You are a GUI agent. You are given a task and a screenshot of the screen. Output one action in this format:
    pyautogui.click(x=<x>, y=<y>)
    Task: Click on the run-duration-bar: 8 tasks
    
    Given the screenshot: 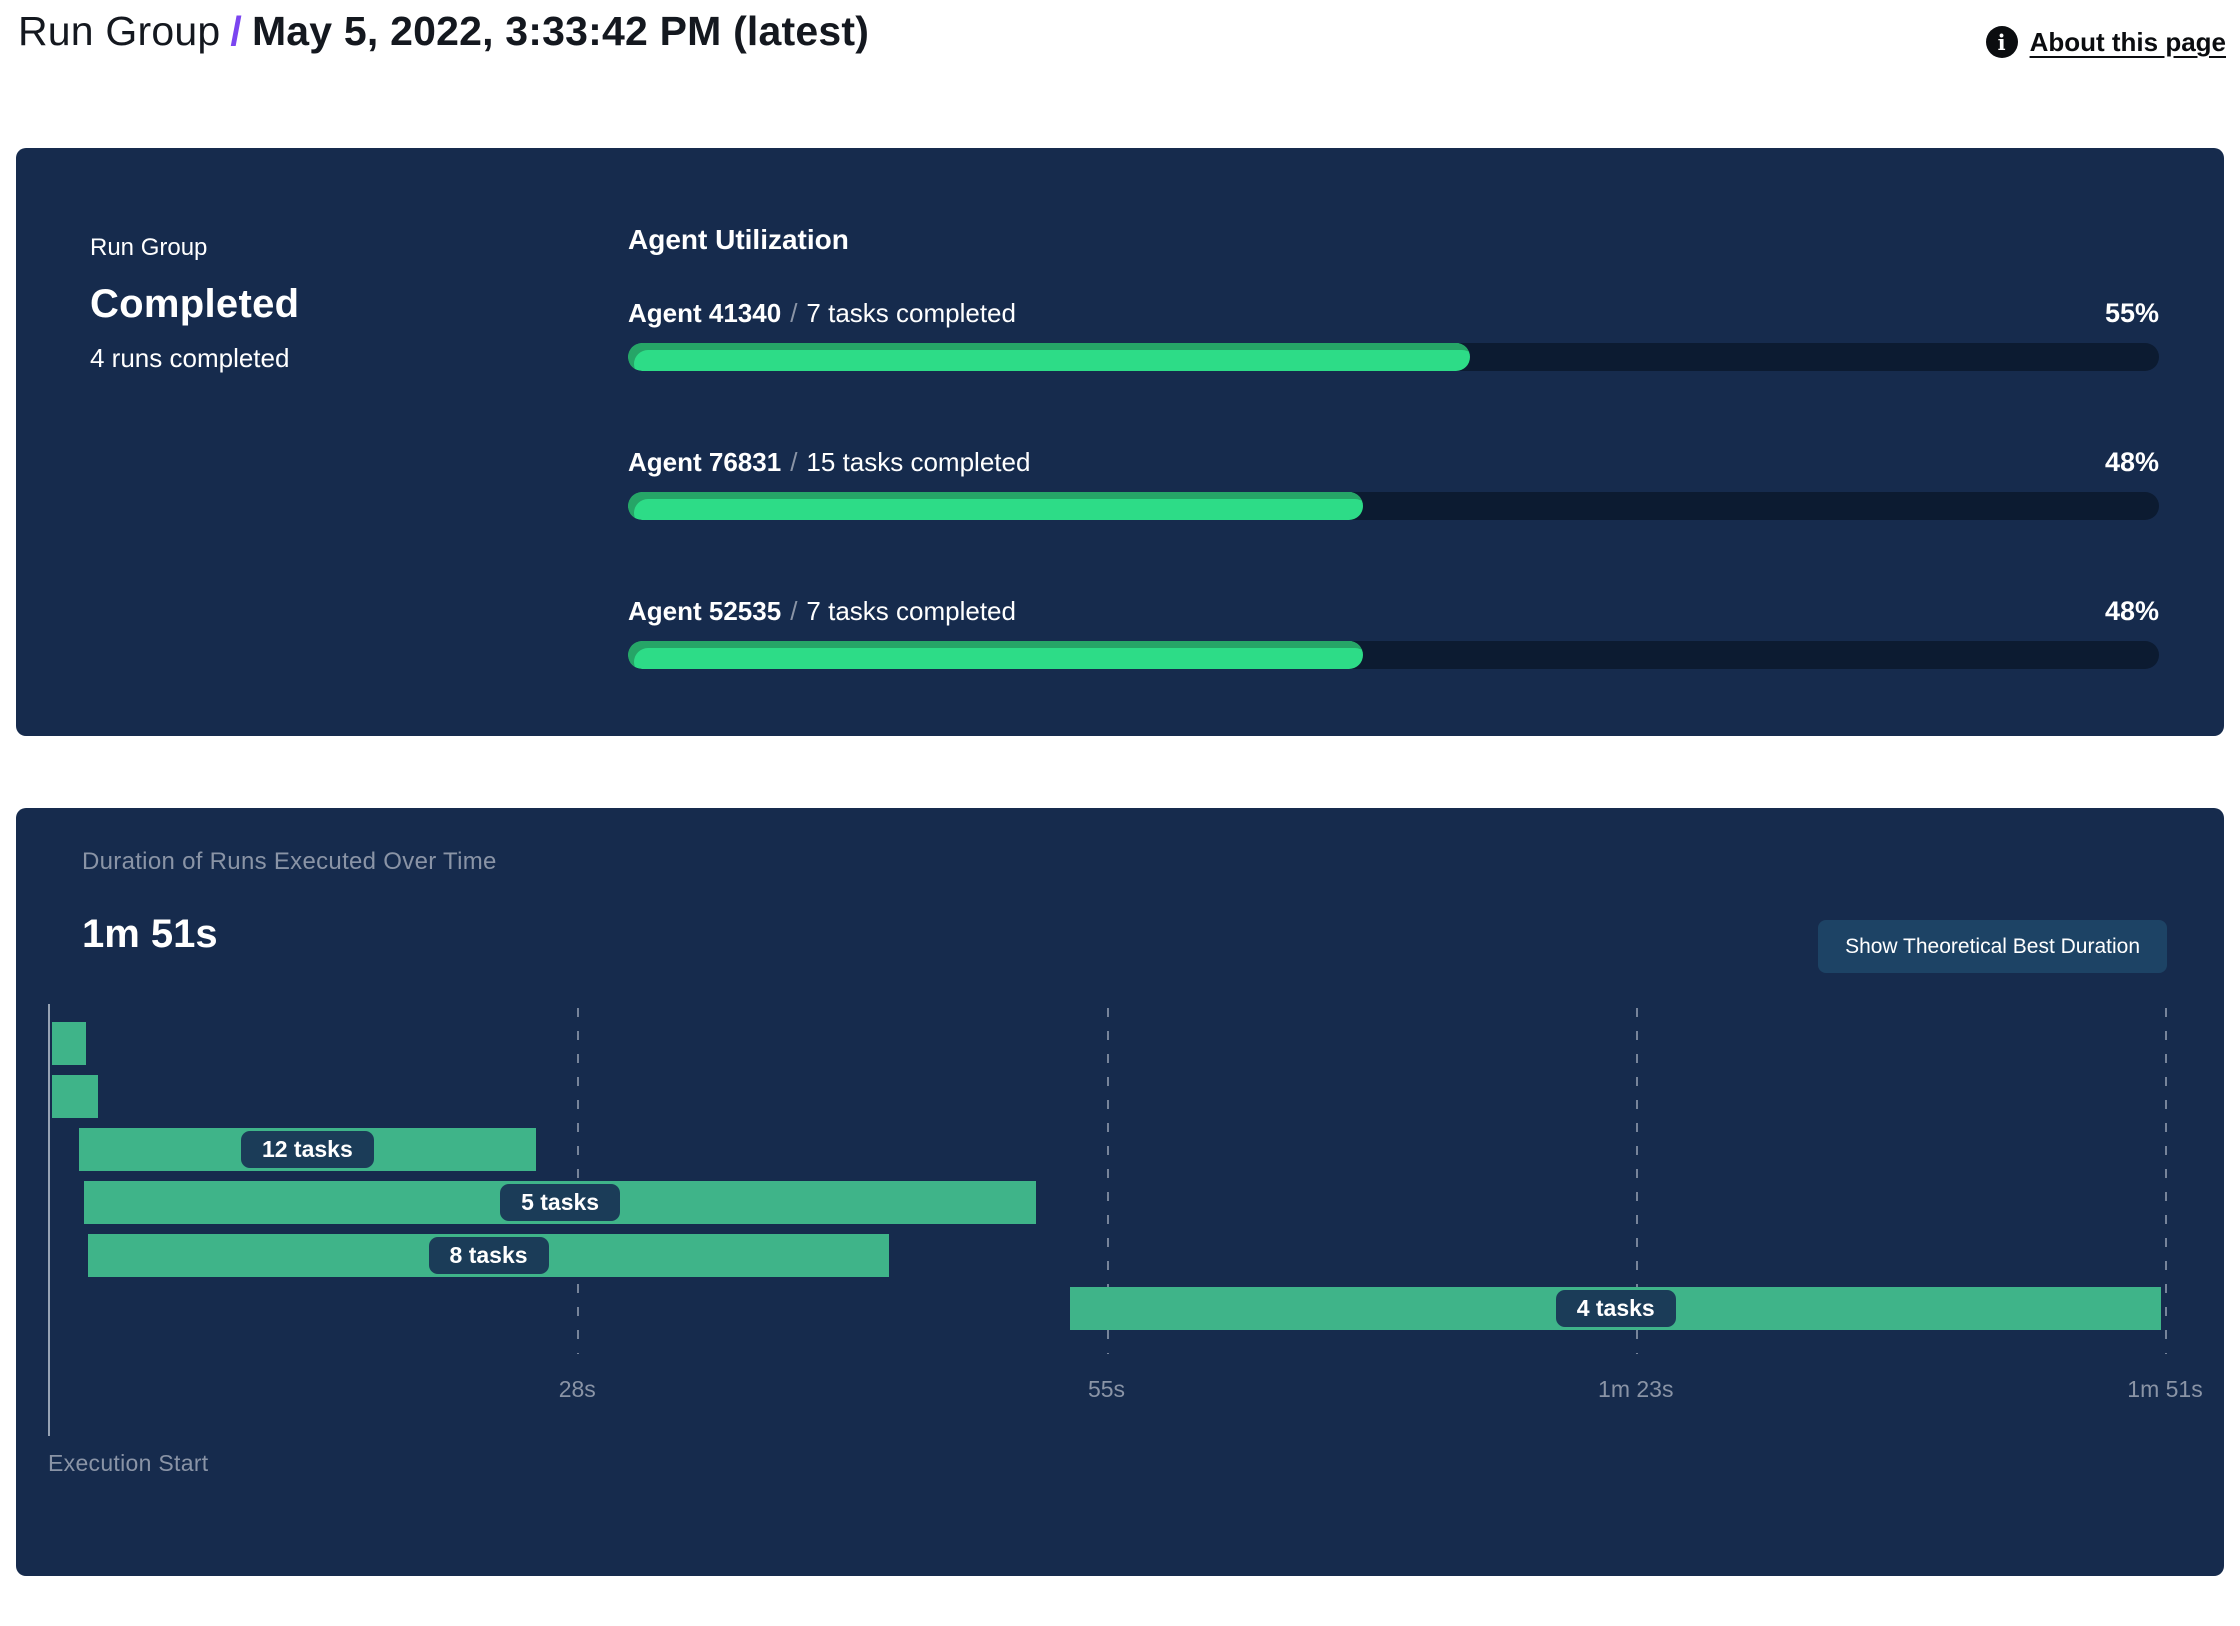 What is the action you would take?
    pyautogui.click(x=489, y=1255)
    